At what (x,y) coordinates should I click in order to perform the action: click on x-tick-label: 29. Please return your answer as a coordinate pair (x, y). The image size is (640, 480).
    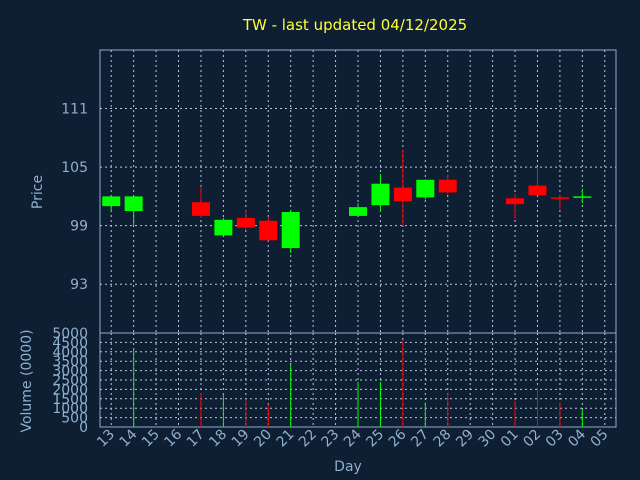
    Looking at the image, I should click on (465, 439).